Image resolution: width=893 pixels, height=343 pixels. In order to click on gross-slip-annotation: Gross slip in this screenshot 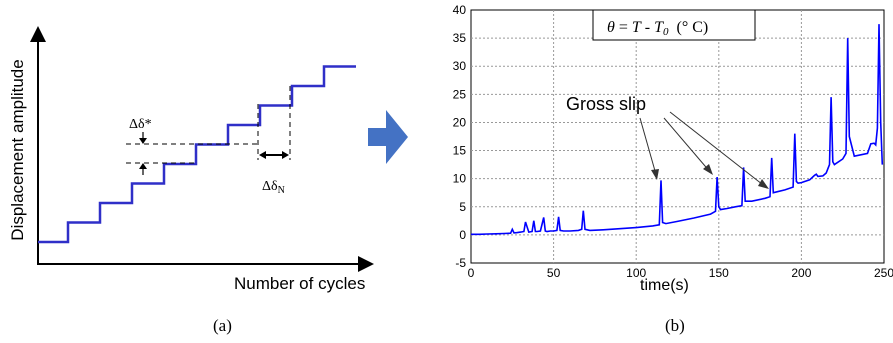, I will do `click(667, 141)`.